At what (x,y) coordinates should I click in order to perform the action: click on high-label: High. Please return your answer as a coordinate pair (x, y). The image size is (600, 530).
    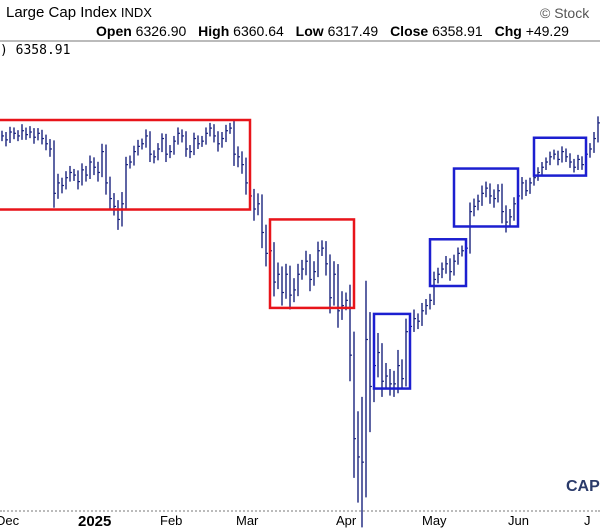
    Looking at the image, I should click on (214, 31).